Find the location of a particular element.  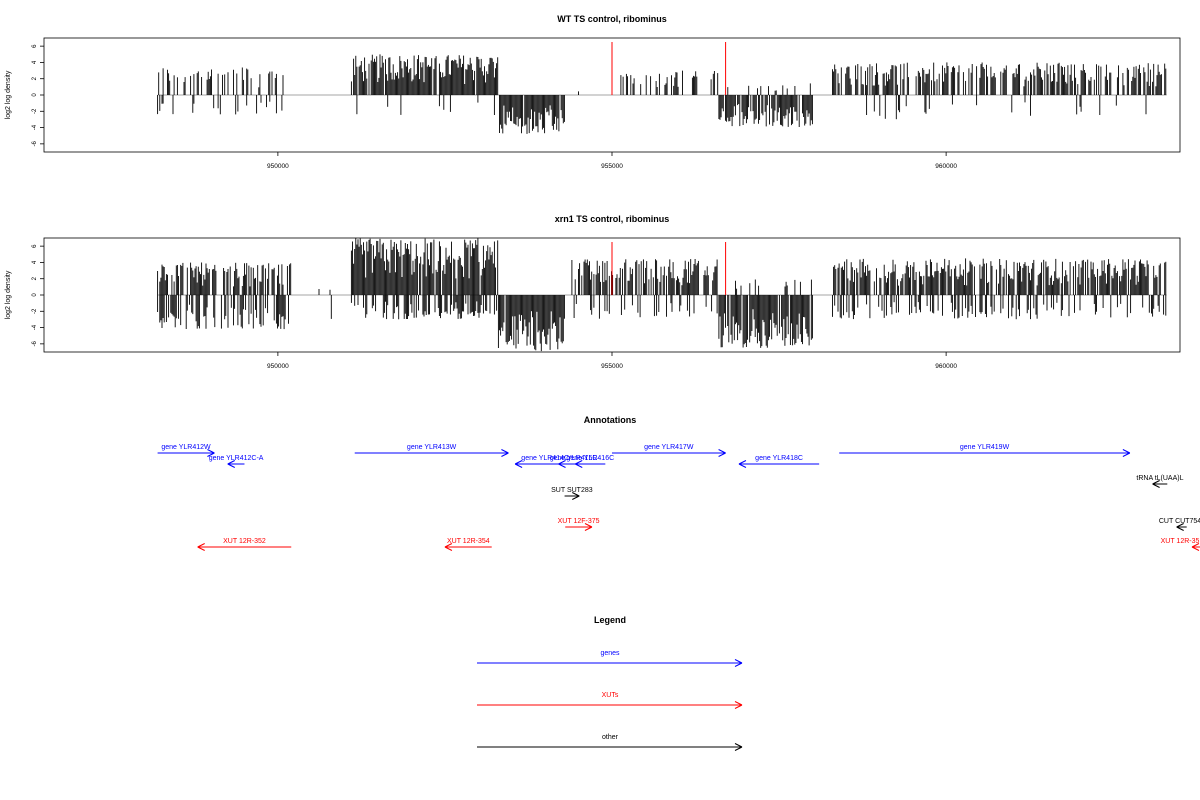

feature-label: gene YLR413W is located at coordinates (432, 447).